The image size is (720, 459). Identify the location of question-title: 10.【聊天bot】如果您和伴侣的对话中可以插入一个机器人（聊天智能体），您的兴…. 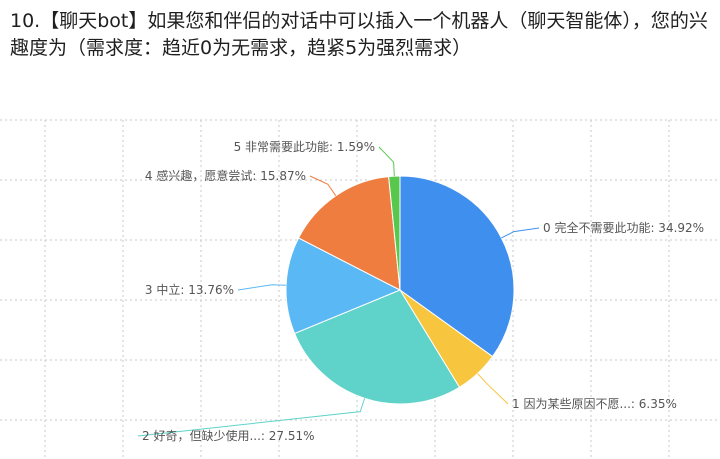
(359, 34).